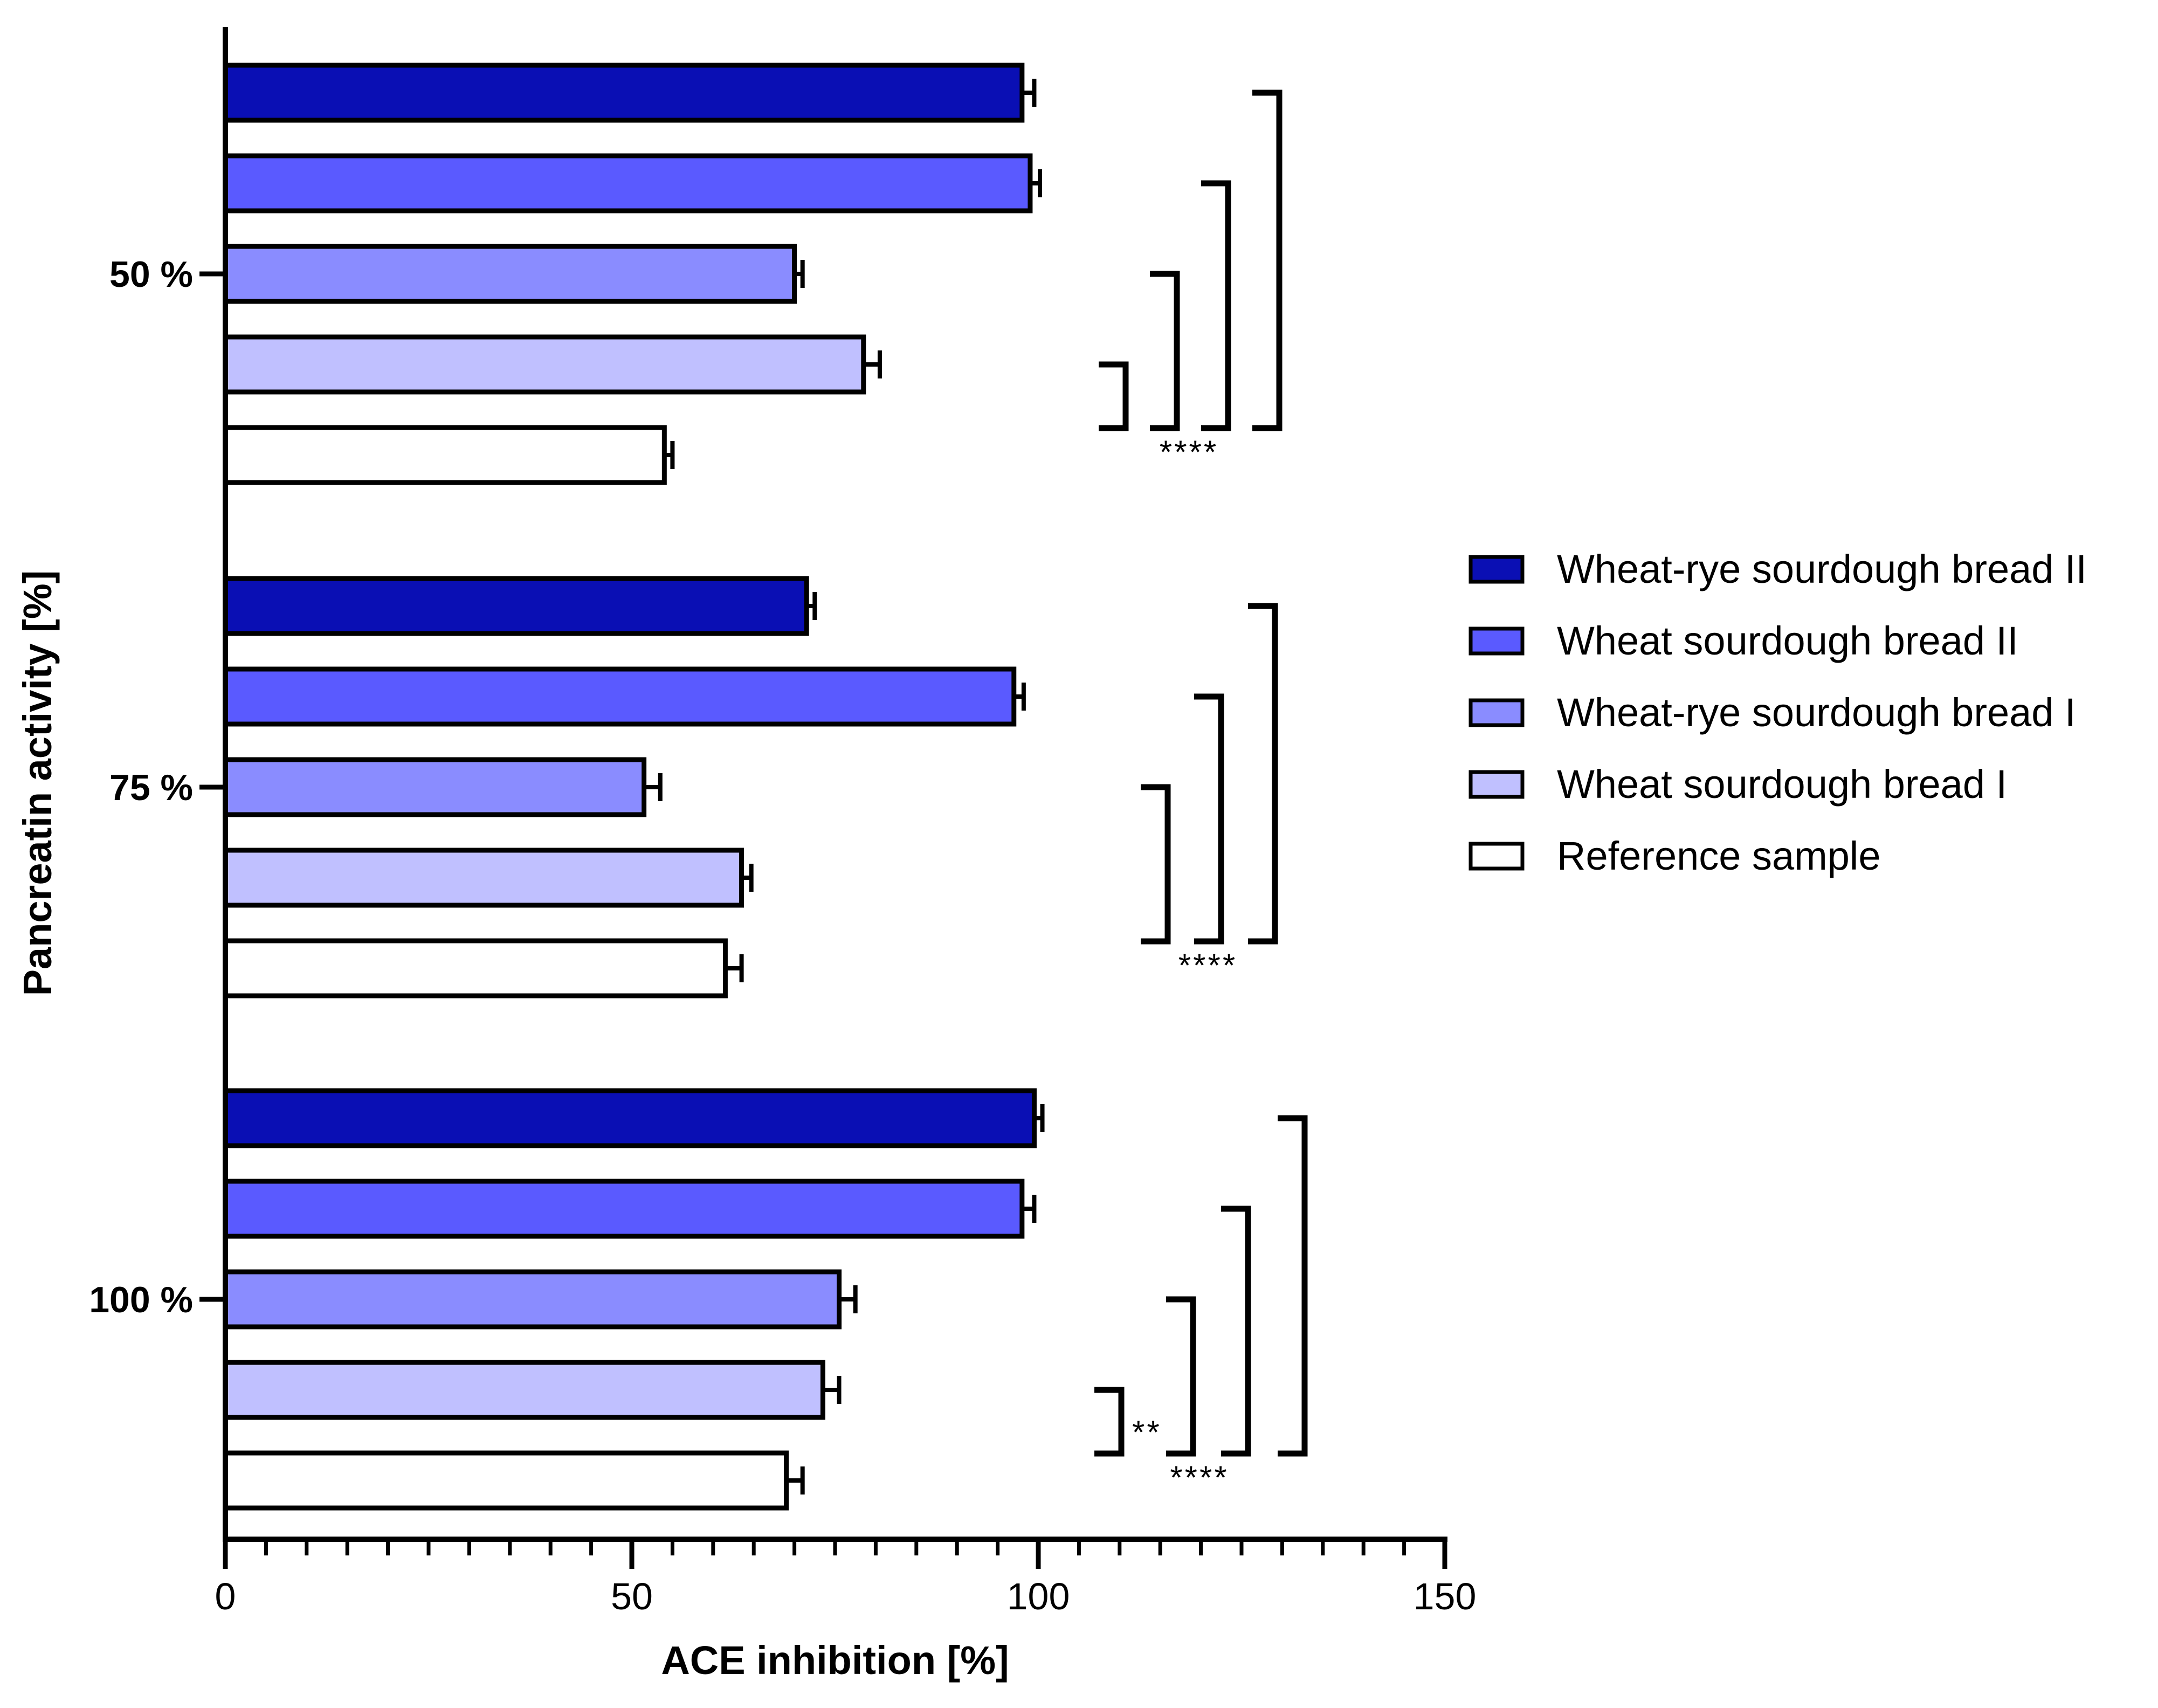 The image size is (2158, 1708). What do you see at coordinates (1445, 1596) in the screenshot?
I see `x-tick-label: 150` at bounding box center [1445, 1596].